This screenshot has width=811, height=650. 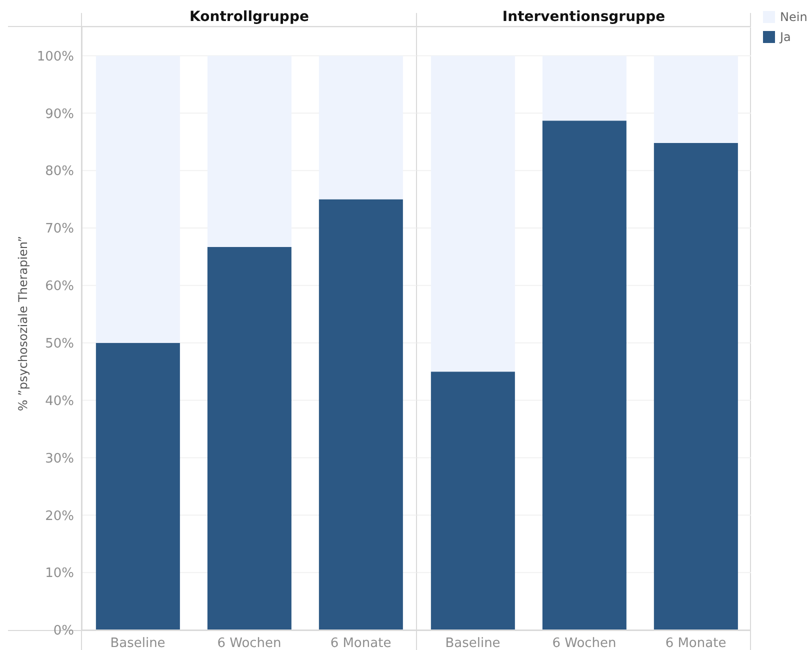 What do you see at coordinates (59, 458) in the screenshot?
I see `y-tick-label: 30%` at bounding box center [59, 458].